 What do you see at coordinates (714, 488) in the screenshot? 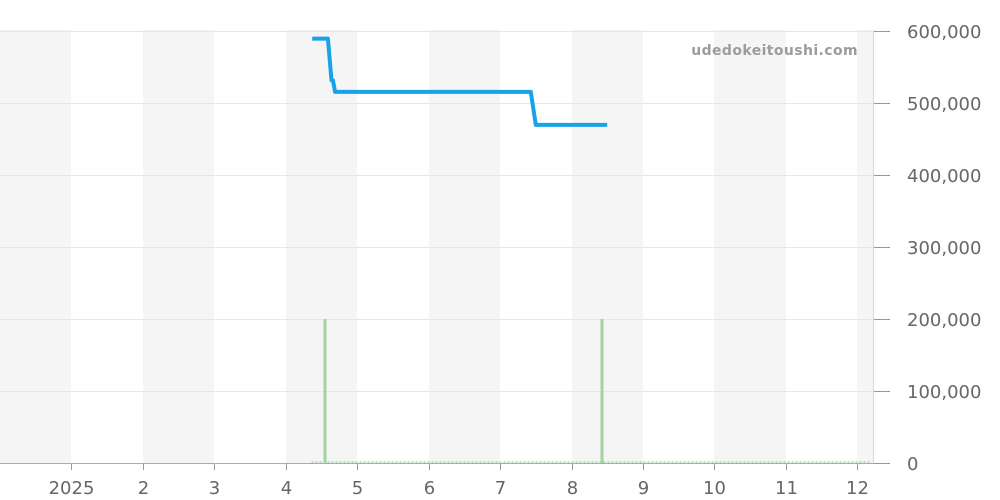
I see `x-tick-label: 10` at bounding box center [714, 488].